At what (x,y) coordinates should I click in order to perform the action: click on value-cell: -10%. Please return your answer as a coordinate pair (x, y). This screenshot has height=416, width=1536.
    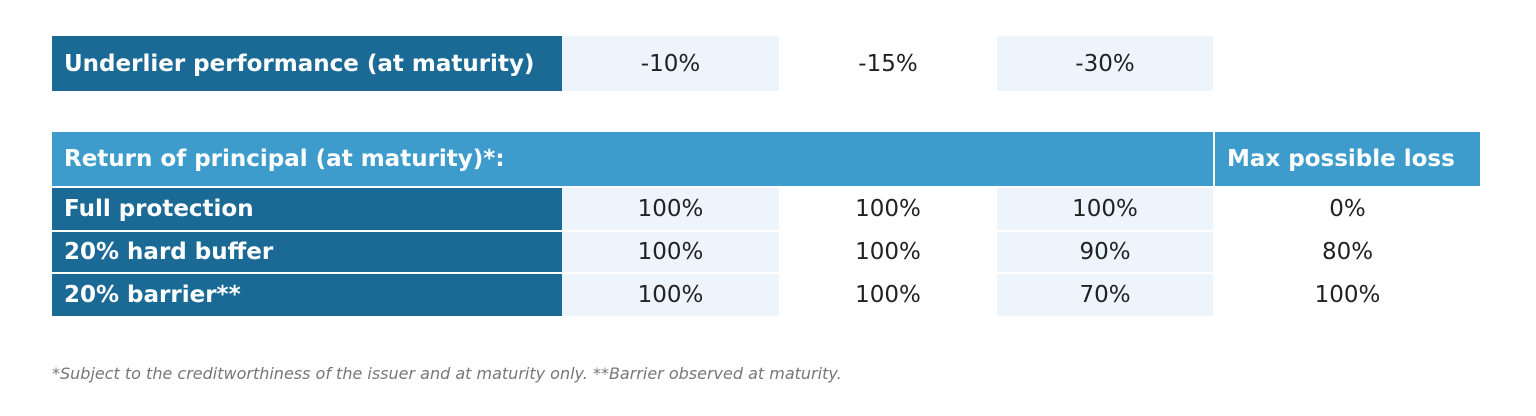
    Looking at the image, I should click on (670, 63).